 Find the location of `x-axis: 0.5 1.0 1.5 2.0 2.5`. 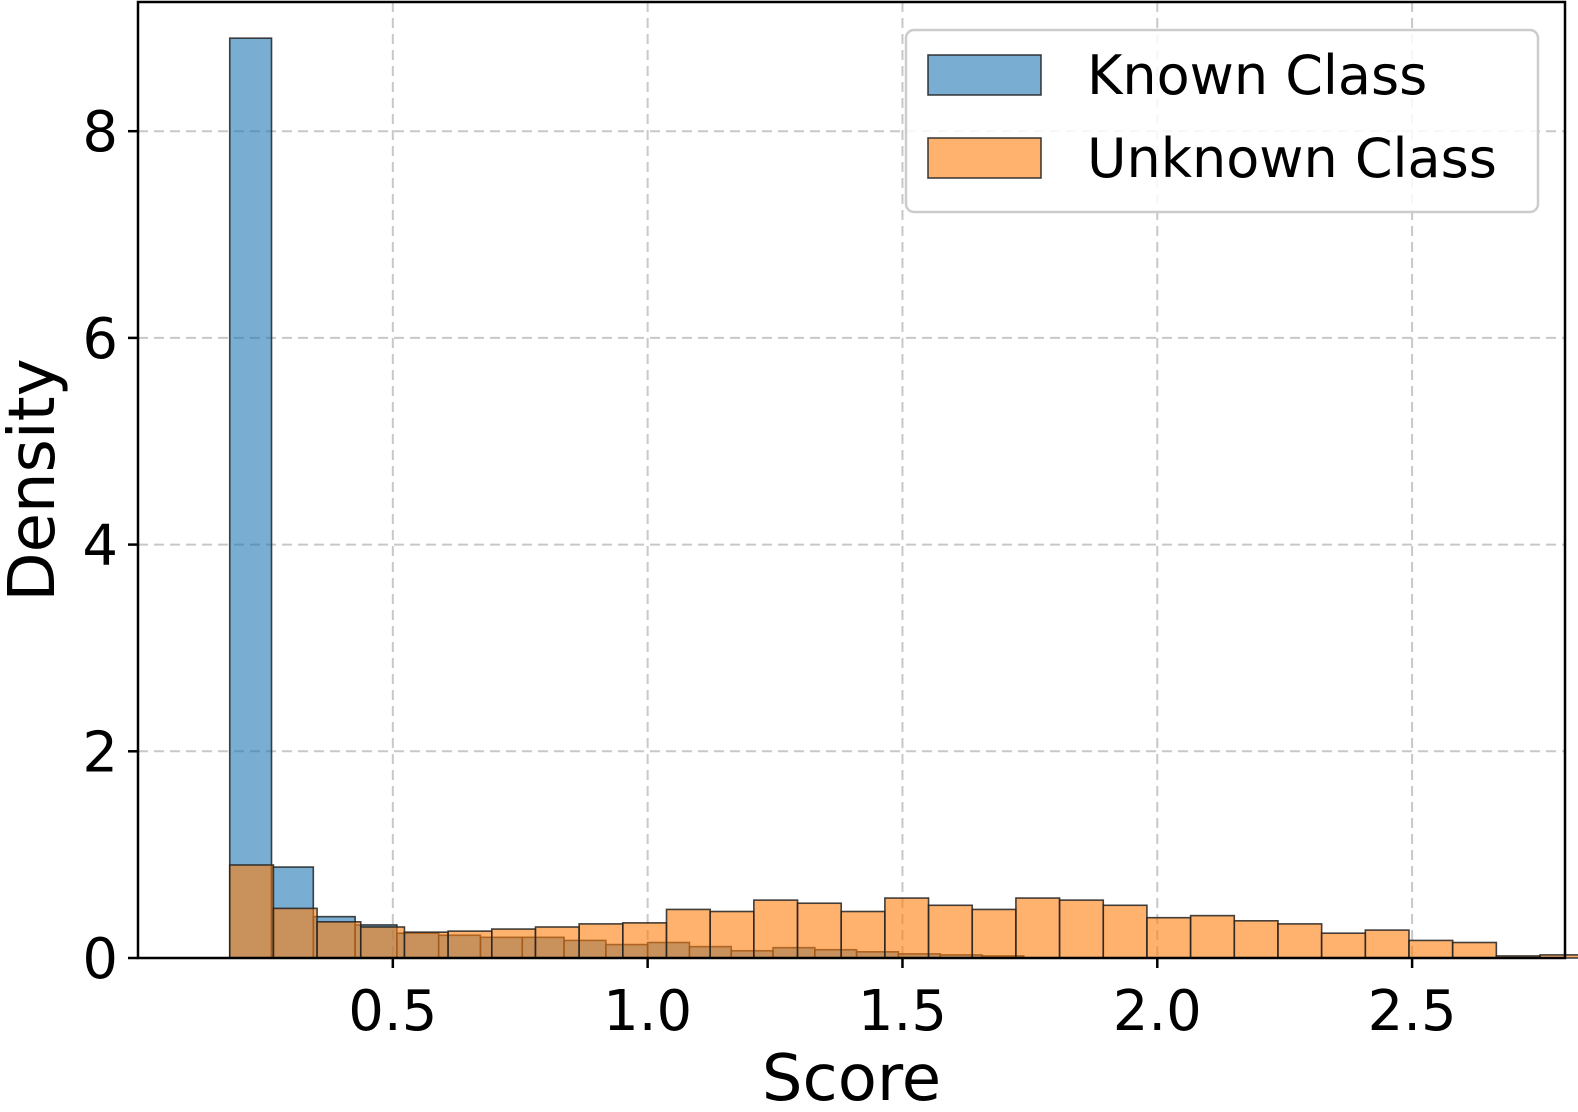

x-axis: 0.5 1.0 1.5 2.0 2.5 is located at coordinates (902, 1001).